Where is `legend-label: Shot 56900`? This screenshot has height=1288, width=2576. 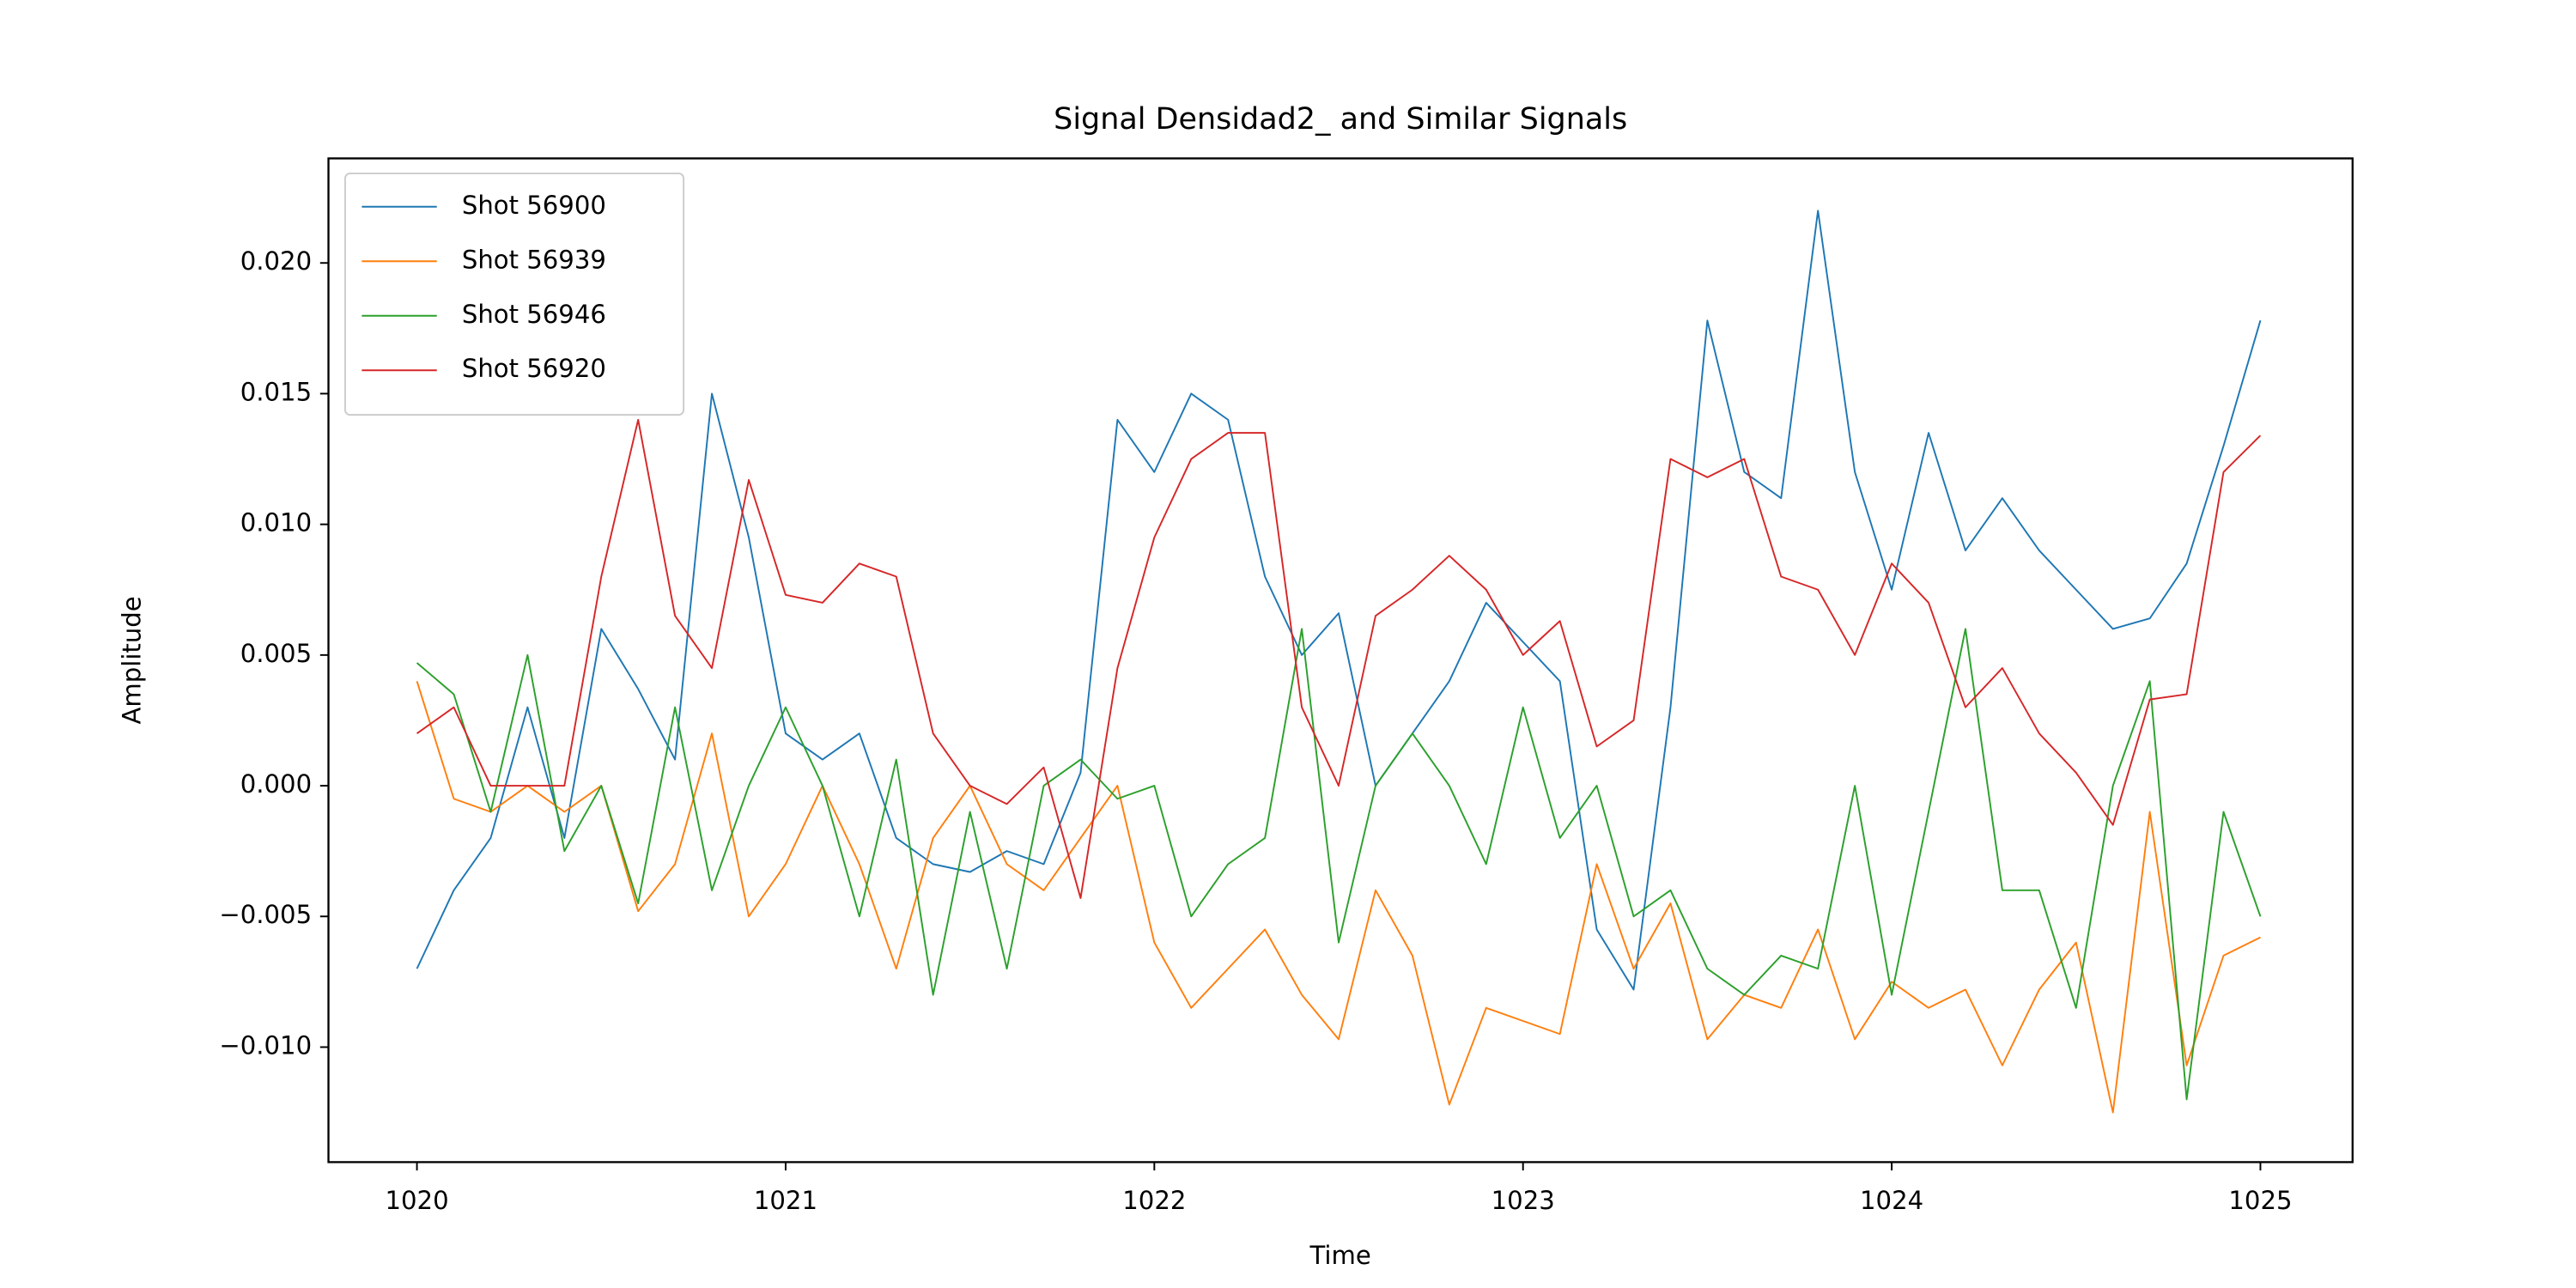 legend-label: Shot 56900 is located at coordinates (534, 206).